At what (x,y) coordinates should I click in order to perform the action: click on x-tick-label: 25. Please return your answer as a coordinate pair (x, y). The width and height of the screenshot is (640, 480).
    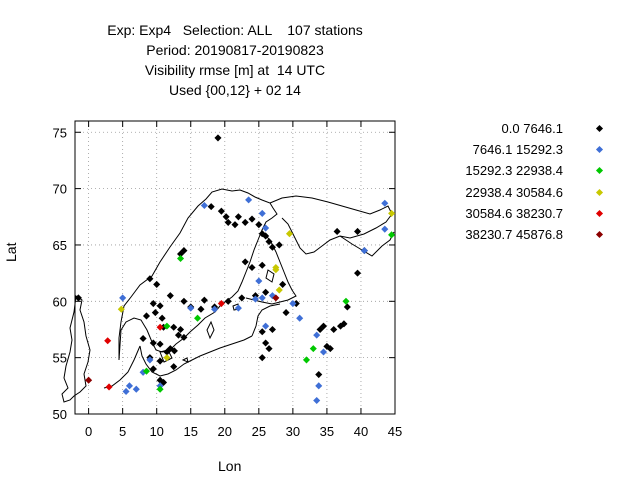
    Looking at the image, I should click on (259, 431).